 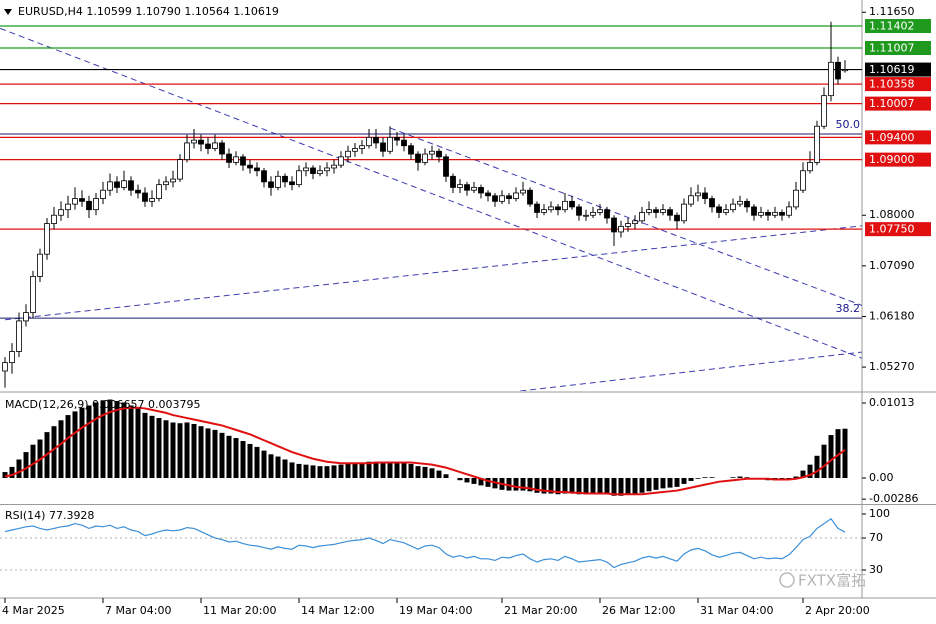 What do you see at coordinates (892, 366) in the screenshot?
I see `y-tick-label: 1.05270` at bounding box center [892, 366].